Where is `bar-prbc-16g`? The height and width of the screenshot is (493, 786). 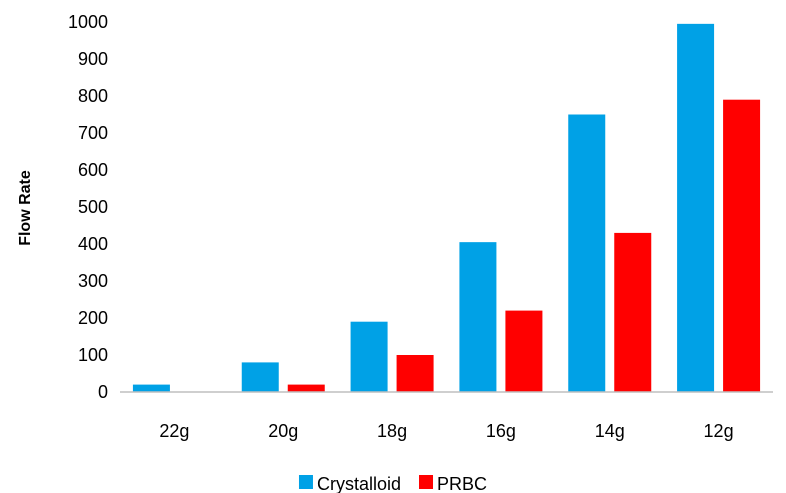 bar-prbc-16g is located at coordinates (524, 351).